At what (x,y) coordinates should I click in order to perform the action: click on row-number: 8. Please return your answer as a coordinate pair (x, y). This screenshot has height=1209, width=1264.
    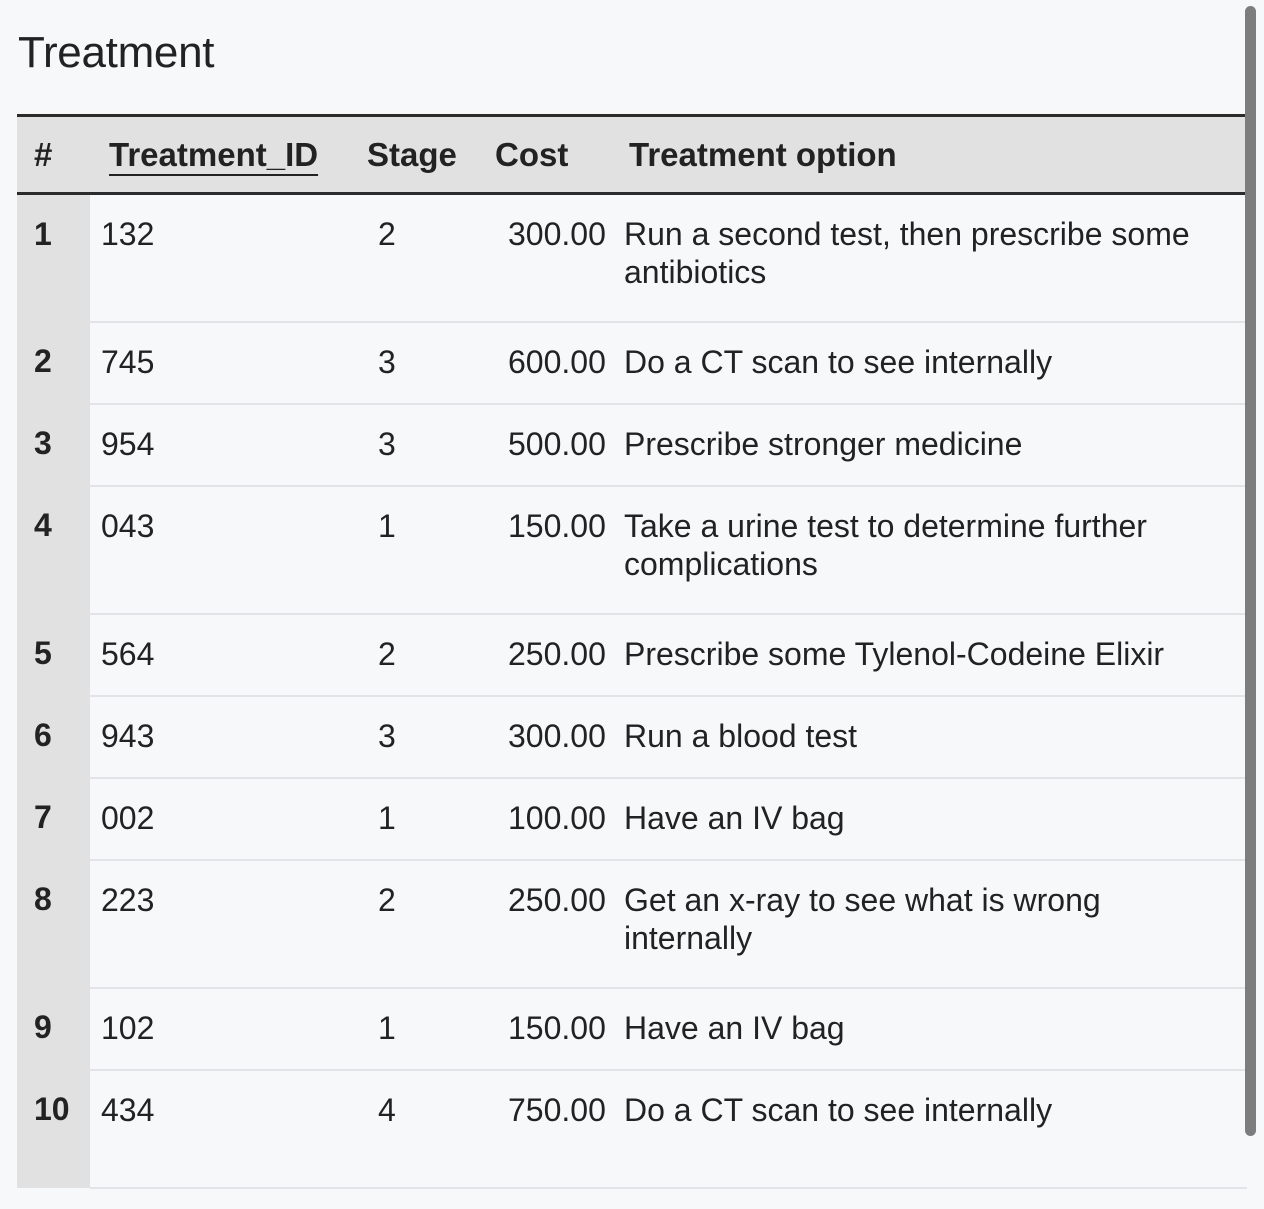
    Looking at the image, I should click on (53, 923).